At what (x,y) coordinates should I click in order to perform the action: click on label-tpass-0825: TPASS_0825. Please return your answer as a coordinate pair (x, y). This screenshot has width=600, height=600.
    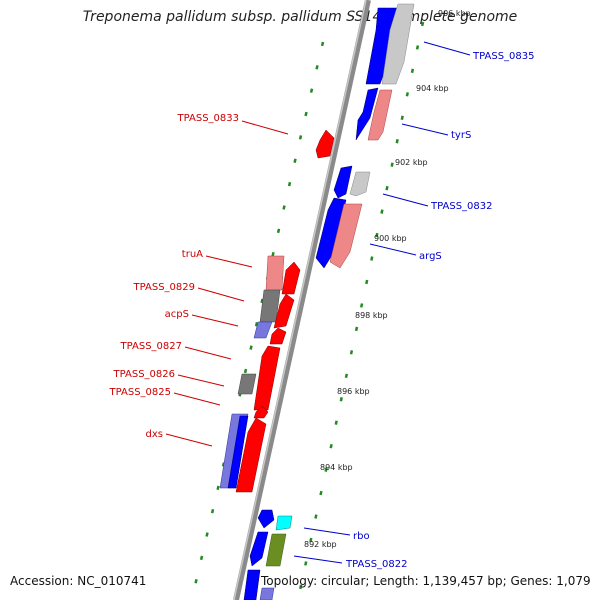
    Looking at the image, I should click on (140, 392).